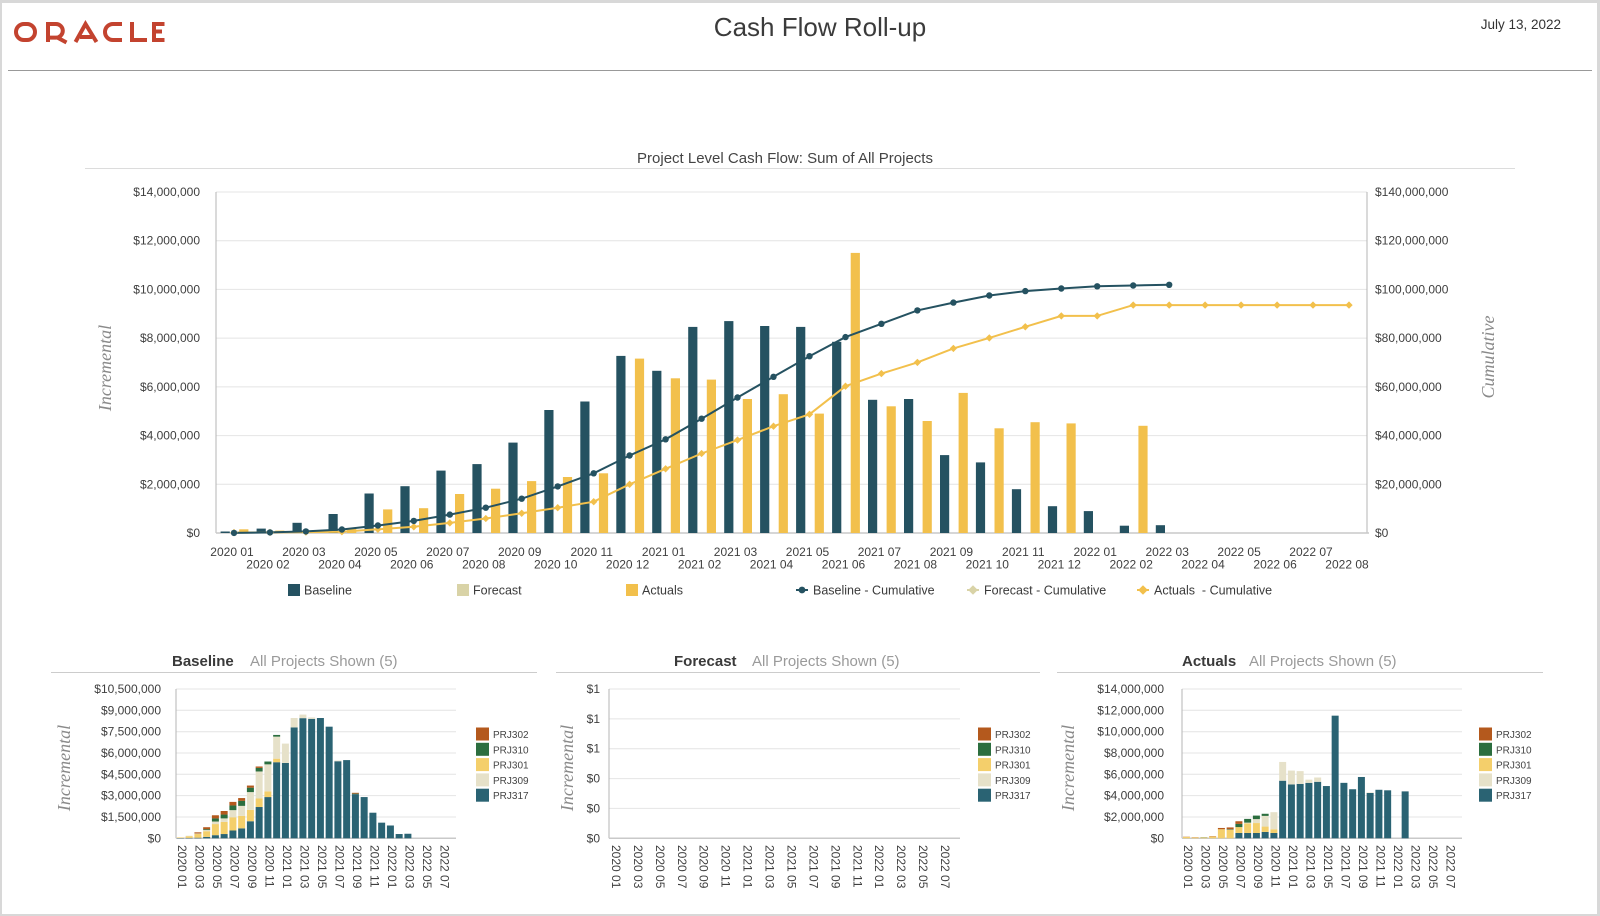 This screenshot has width=1600, height=916. What do you see at coordinates (131, 710) in the screenshot?
I see `svg-text: $9,000,000` at bounding box center [131, 710].